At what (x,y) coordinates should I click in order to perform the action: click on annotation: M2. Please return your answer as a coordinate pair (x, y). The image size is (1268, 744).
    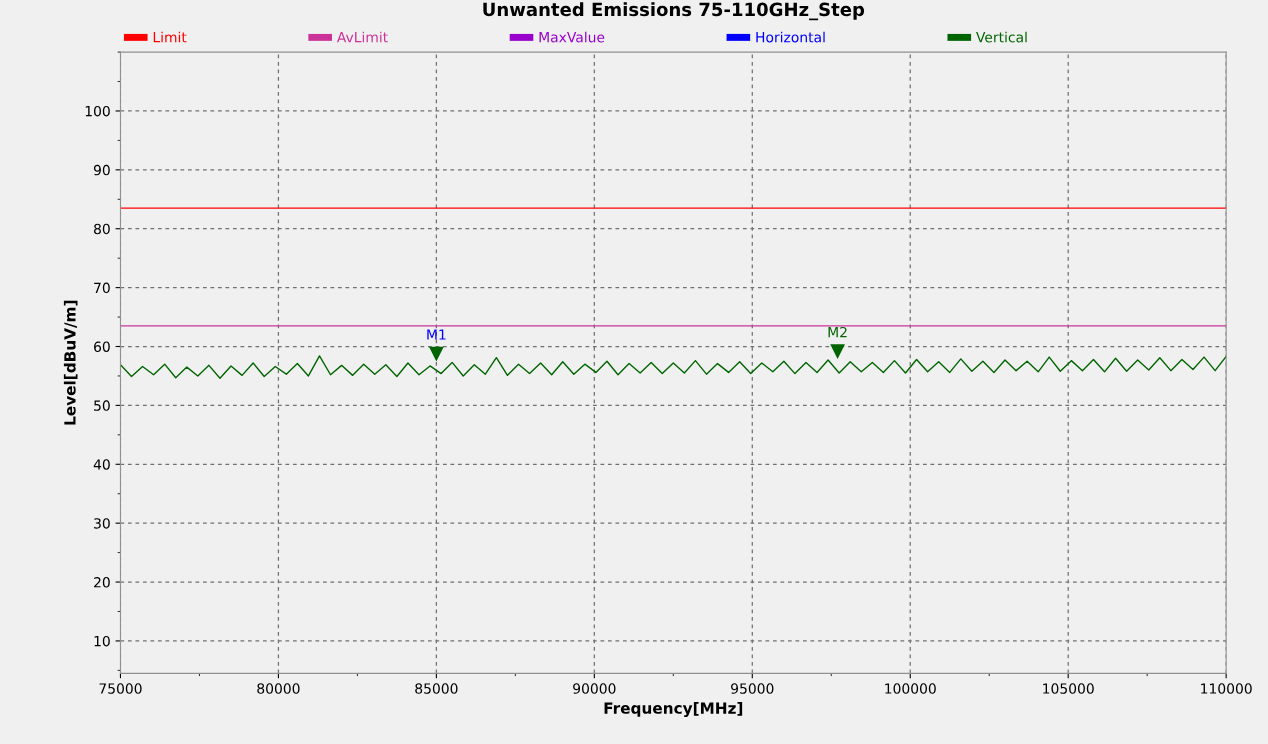
    Looking at the image, I should click on (837, 332).